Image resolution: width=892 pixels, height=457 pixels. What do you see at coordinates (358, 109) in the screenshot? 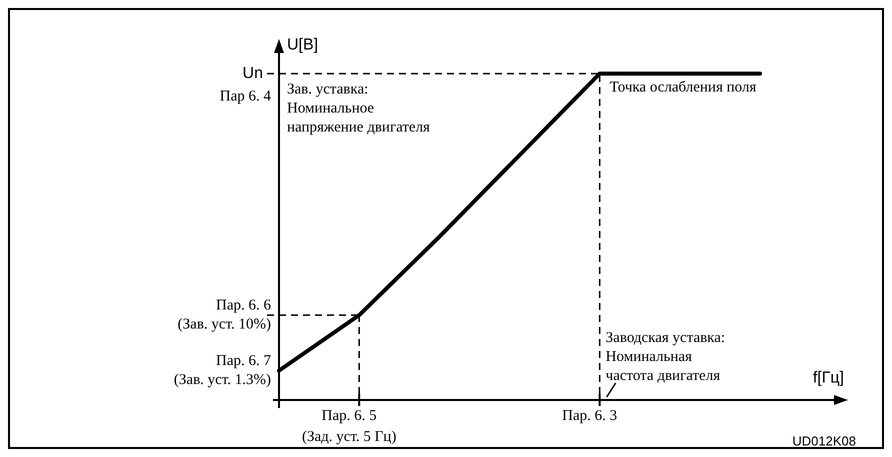
I see `annotation: Зав. уставка: Номинальное напряжение двигателя` at bounding box center [358, 109].